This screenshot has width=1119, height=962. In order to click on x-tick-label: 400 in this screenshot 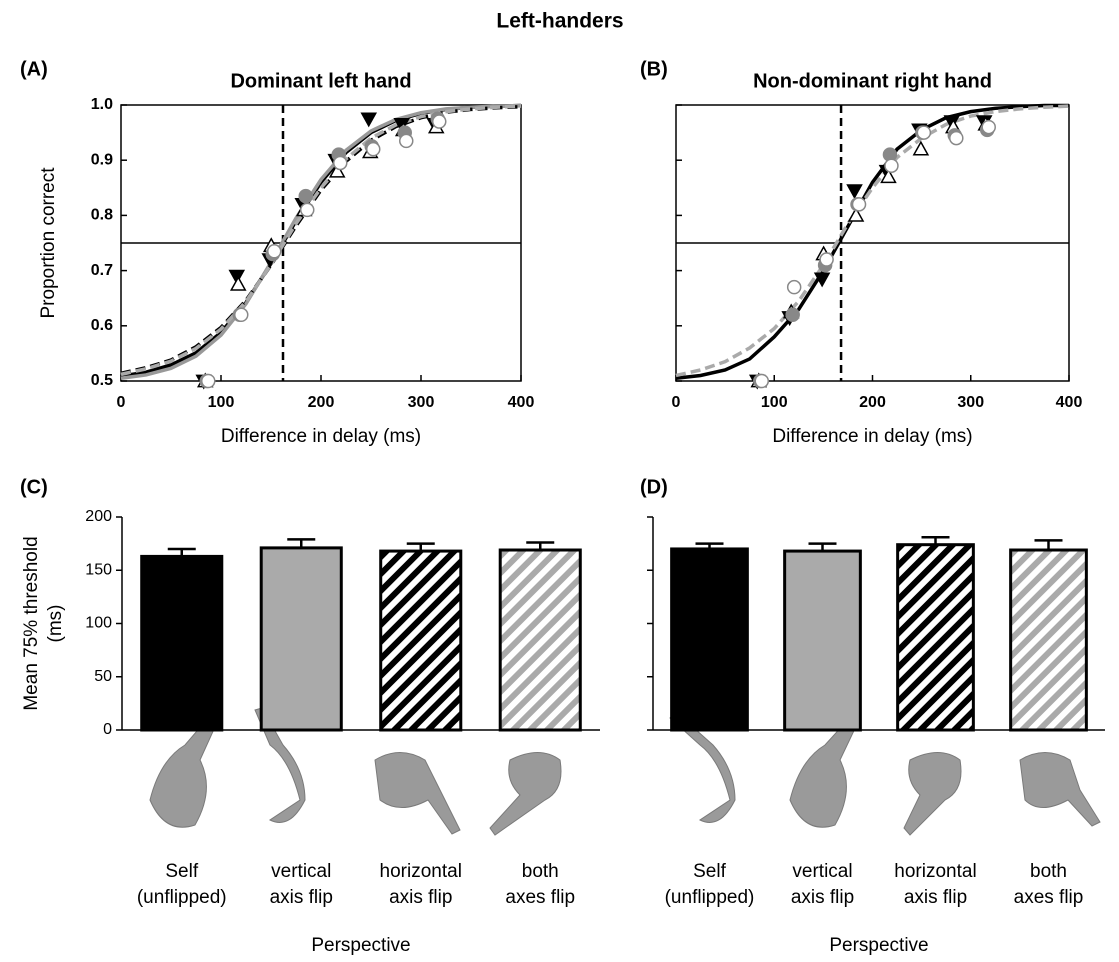, I will do `click(1069, 402)`.